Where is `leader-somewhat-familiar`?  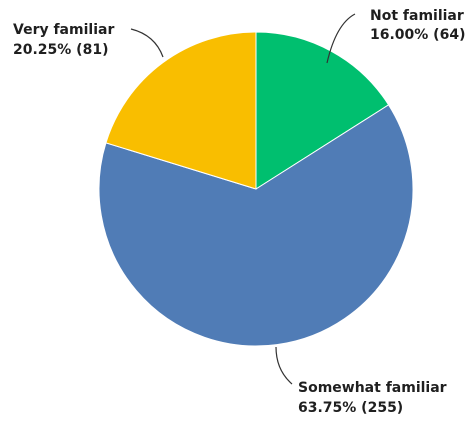 leader-somewhat-familiar is located at coordinates (284, 365).